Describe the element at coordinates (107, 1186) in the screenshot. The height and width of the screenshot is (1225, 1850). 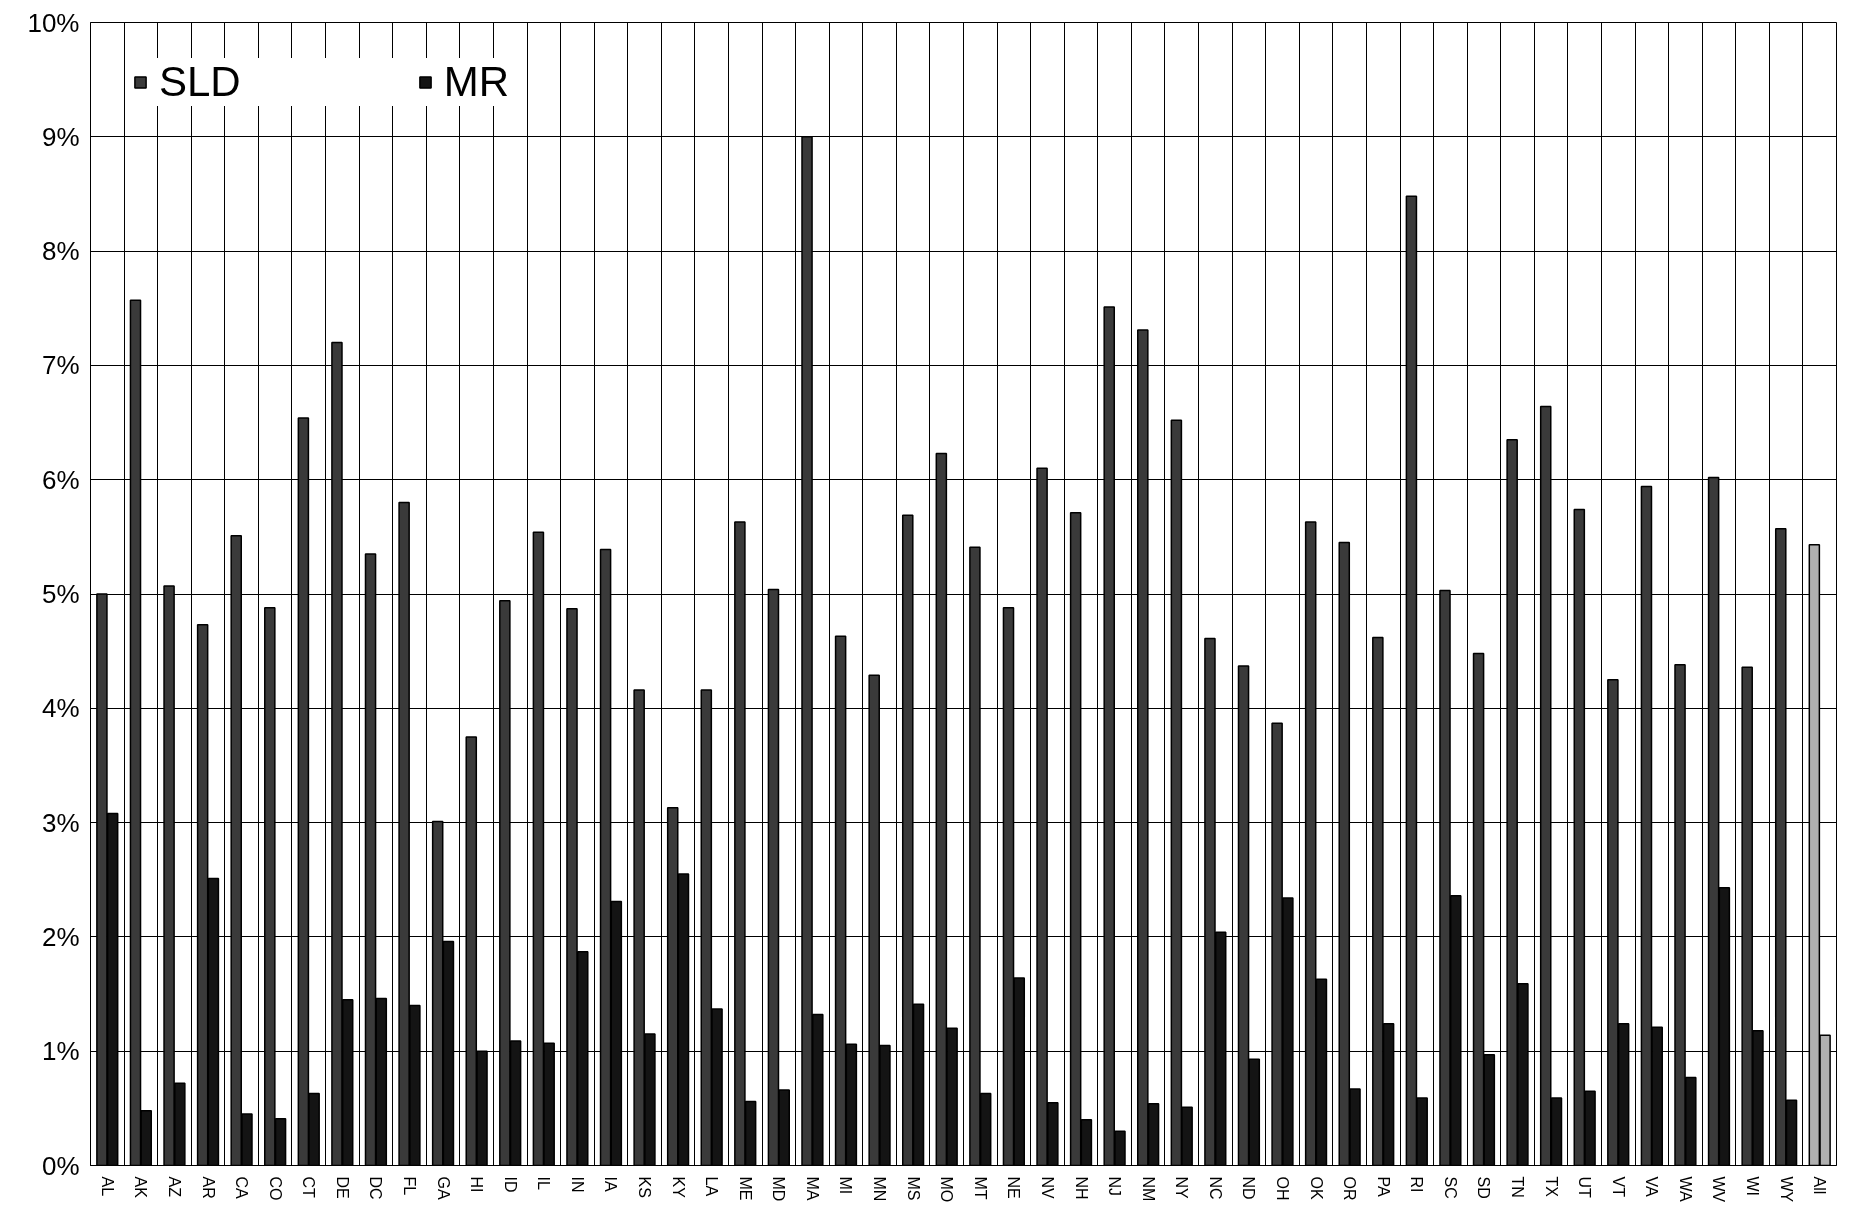
I see `x-tick-label: AL` at that location.